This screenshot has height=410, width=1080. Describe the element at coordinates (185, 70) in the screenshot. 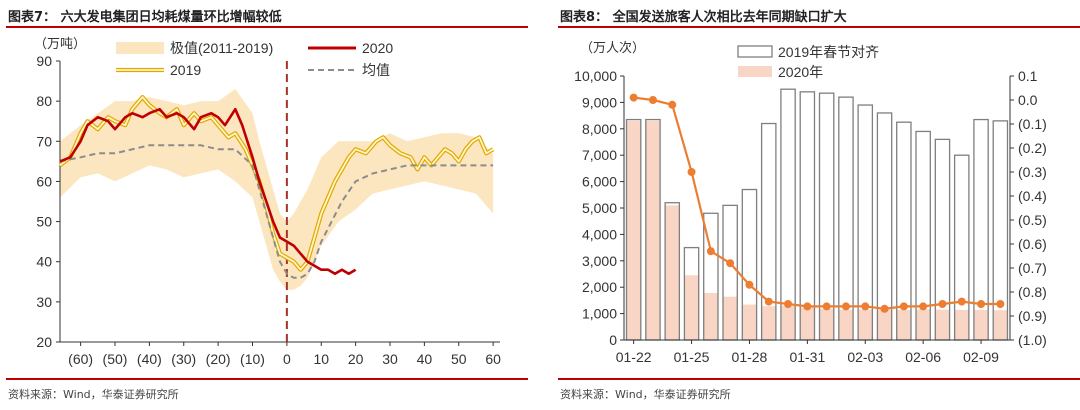

I see `legend-label-2019: 2019` at that location.